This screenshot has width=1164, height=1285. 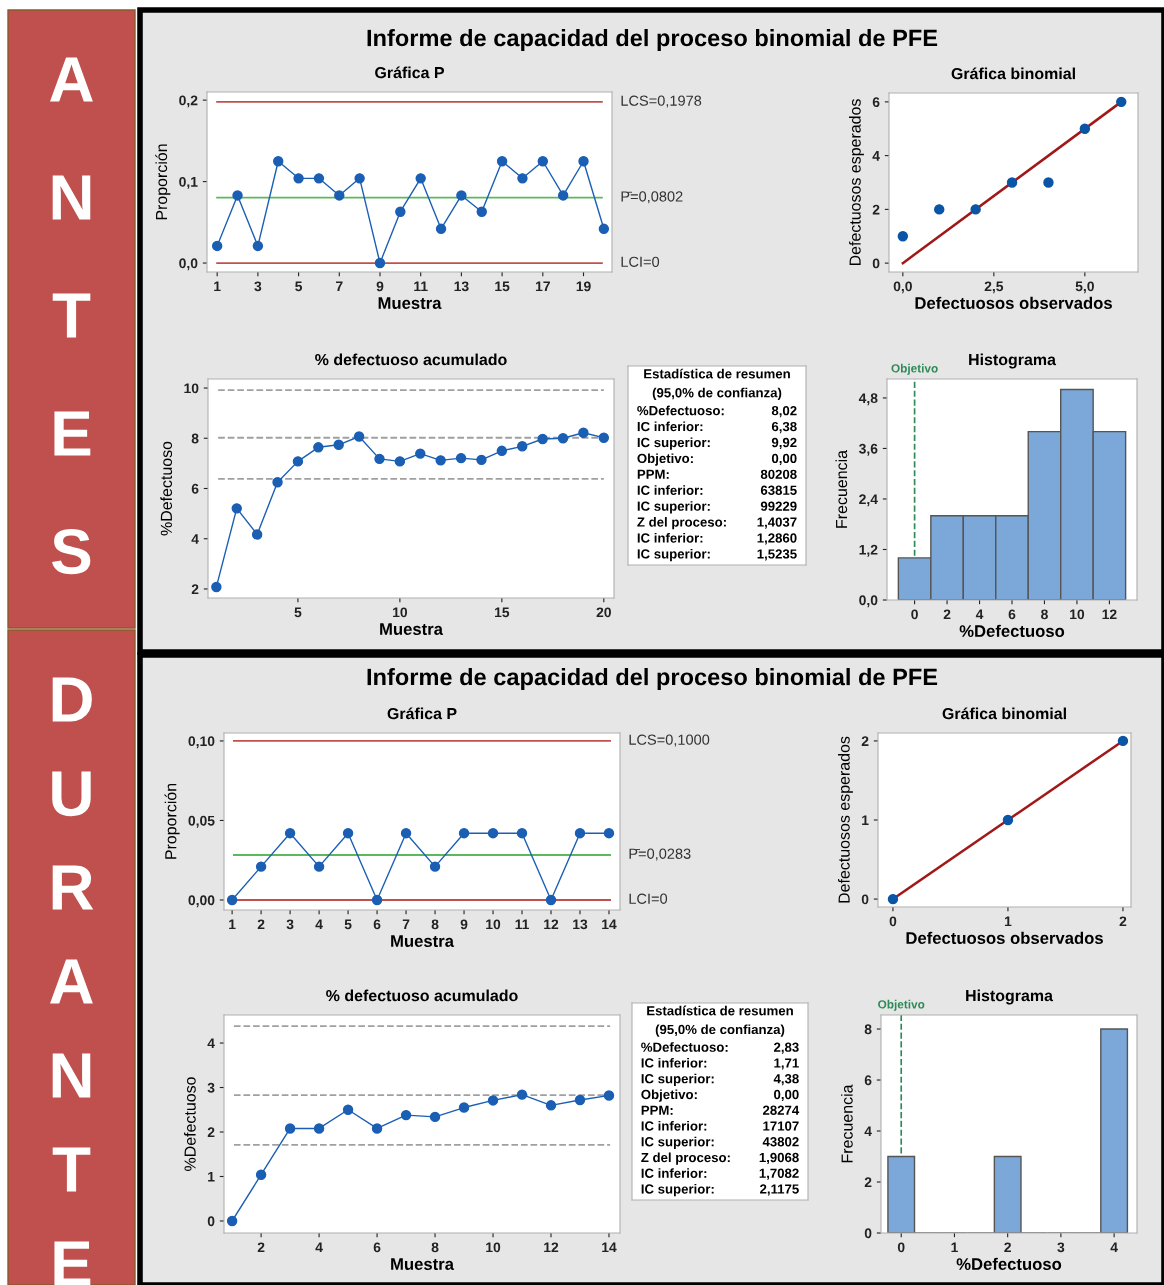 I want to click on text: PPM: 28274, so click(x=720, y=1110).